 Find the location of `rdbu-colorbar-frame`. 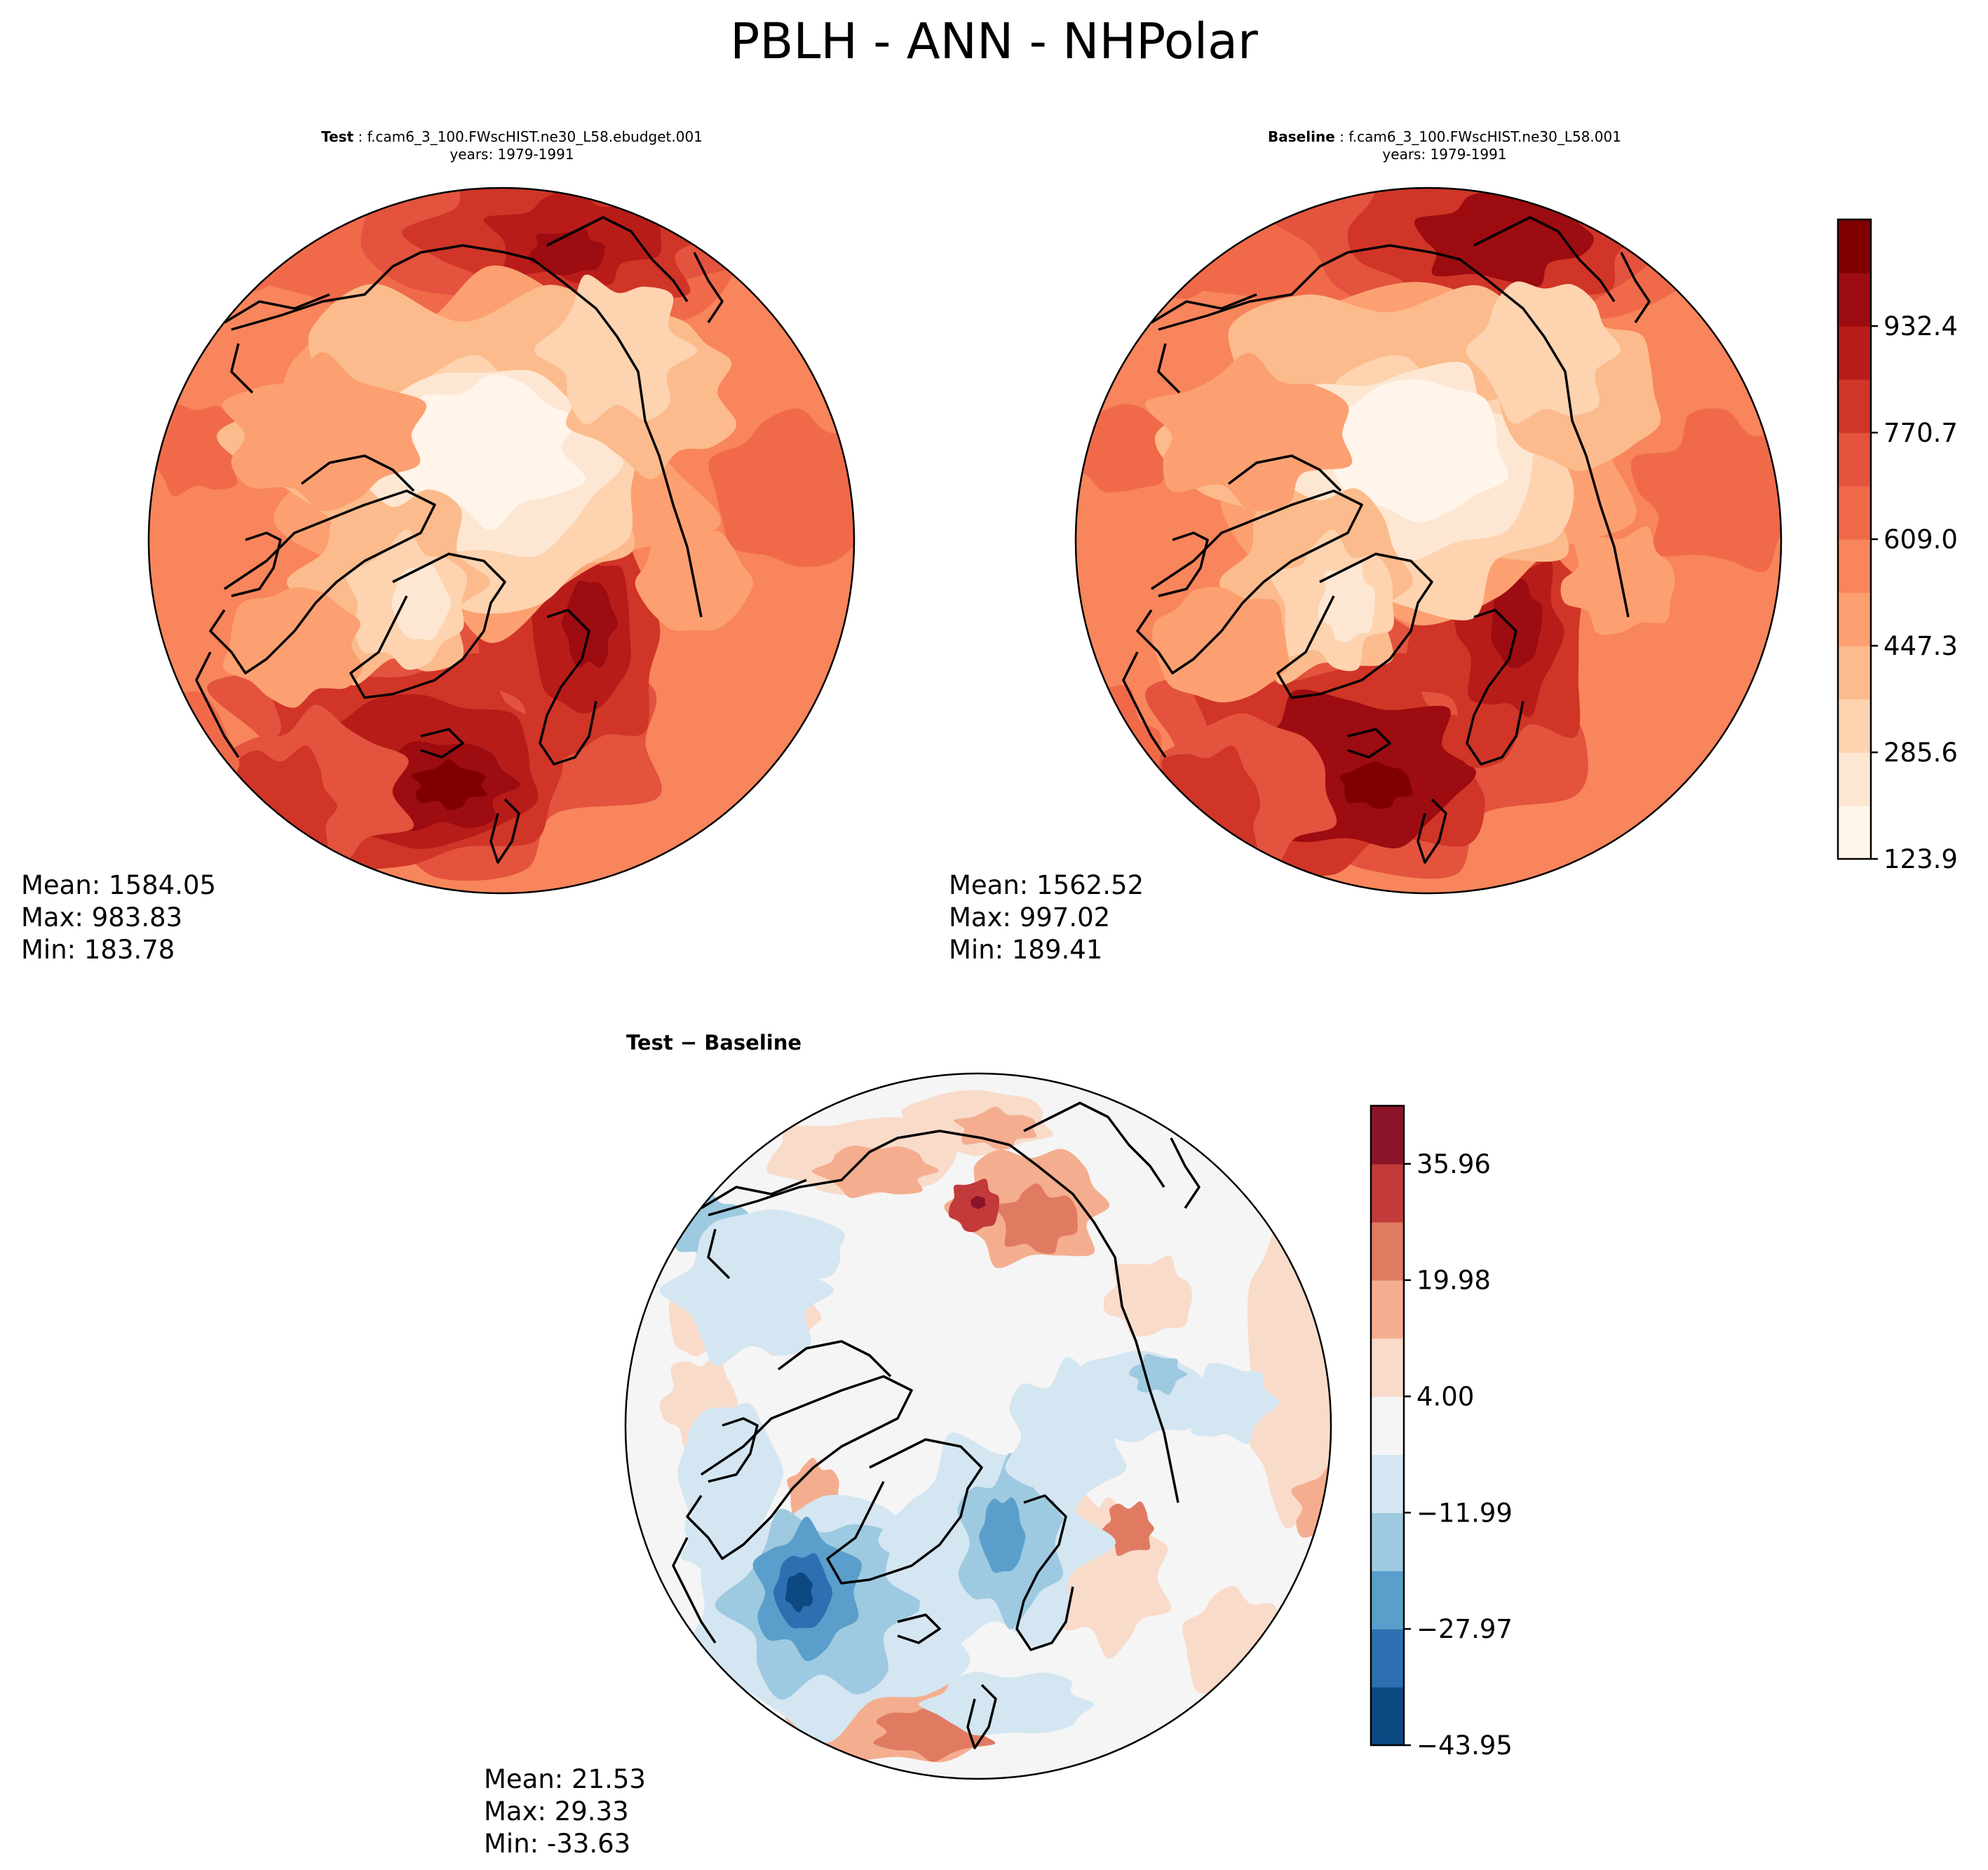

rdbu-colorbar-frame is located at coordinates (1388, 1426).